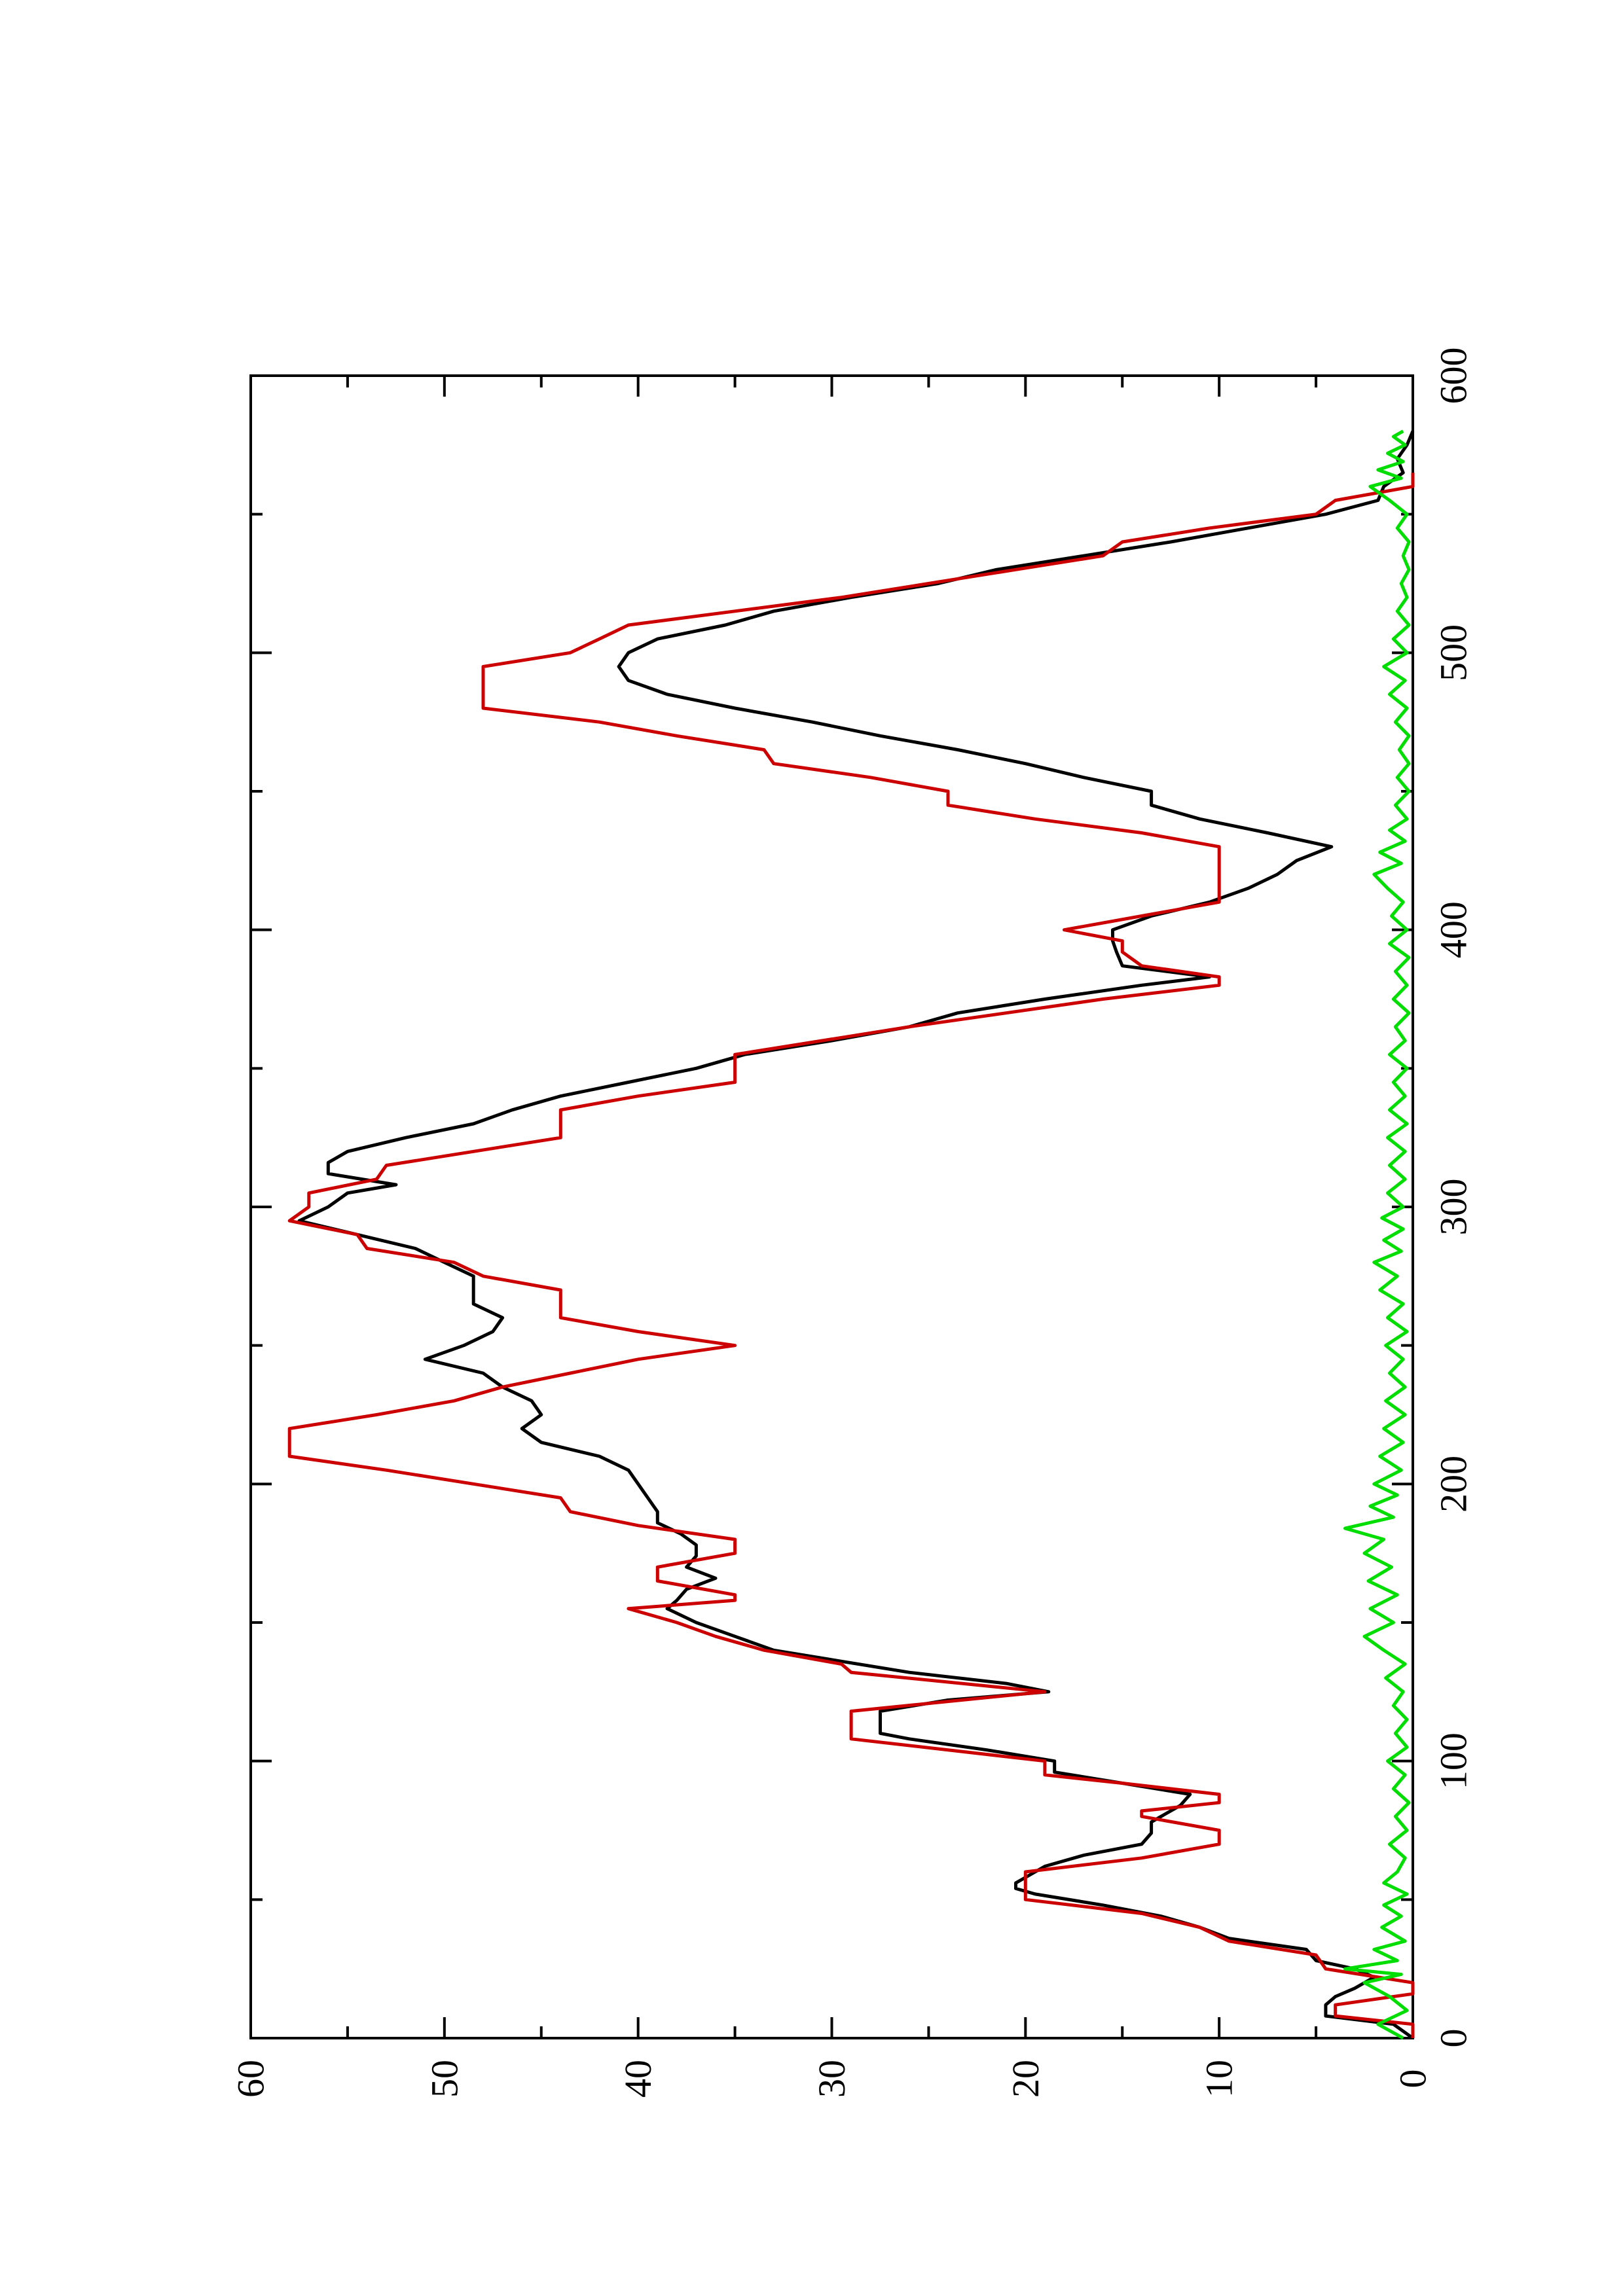 This screenshot has height=2296, width=1623. I want to click on x-tick-label: 200, so click(1453, 1484).